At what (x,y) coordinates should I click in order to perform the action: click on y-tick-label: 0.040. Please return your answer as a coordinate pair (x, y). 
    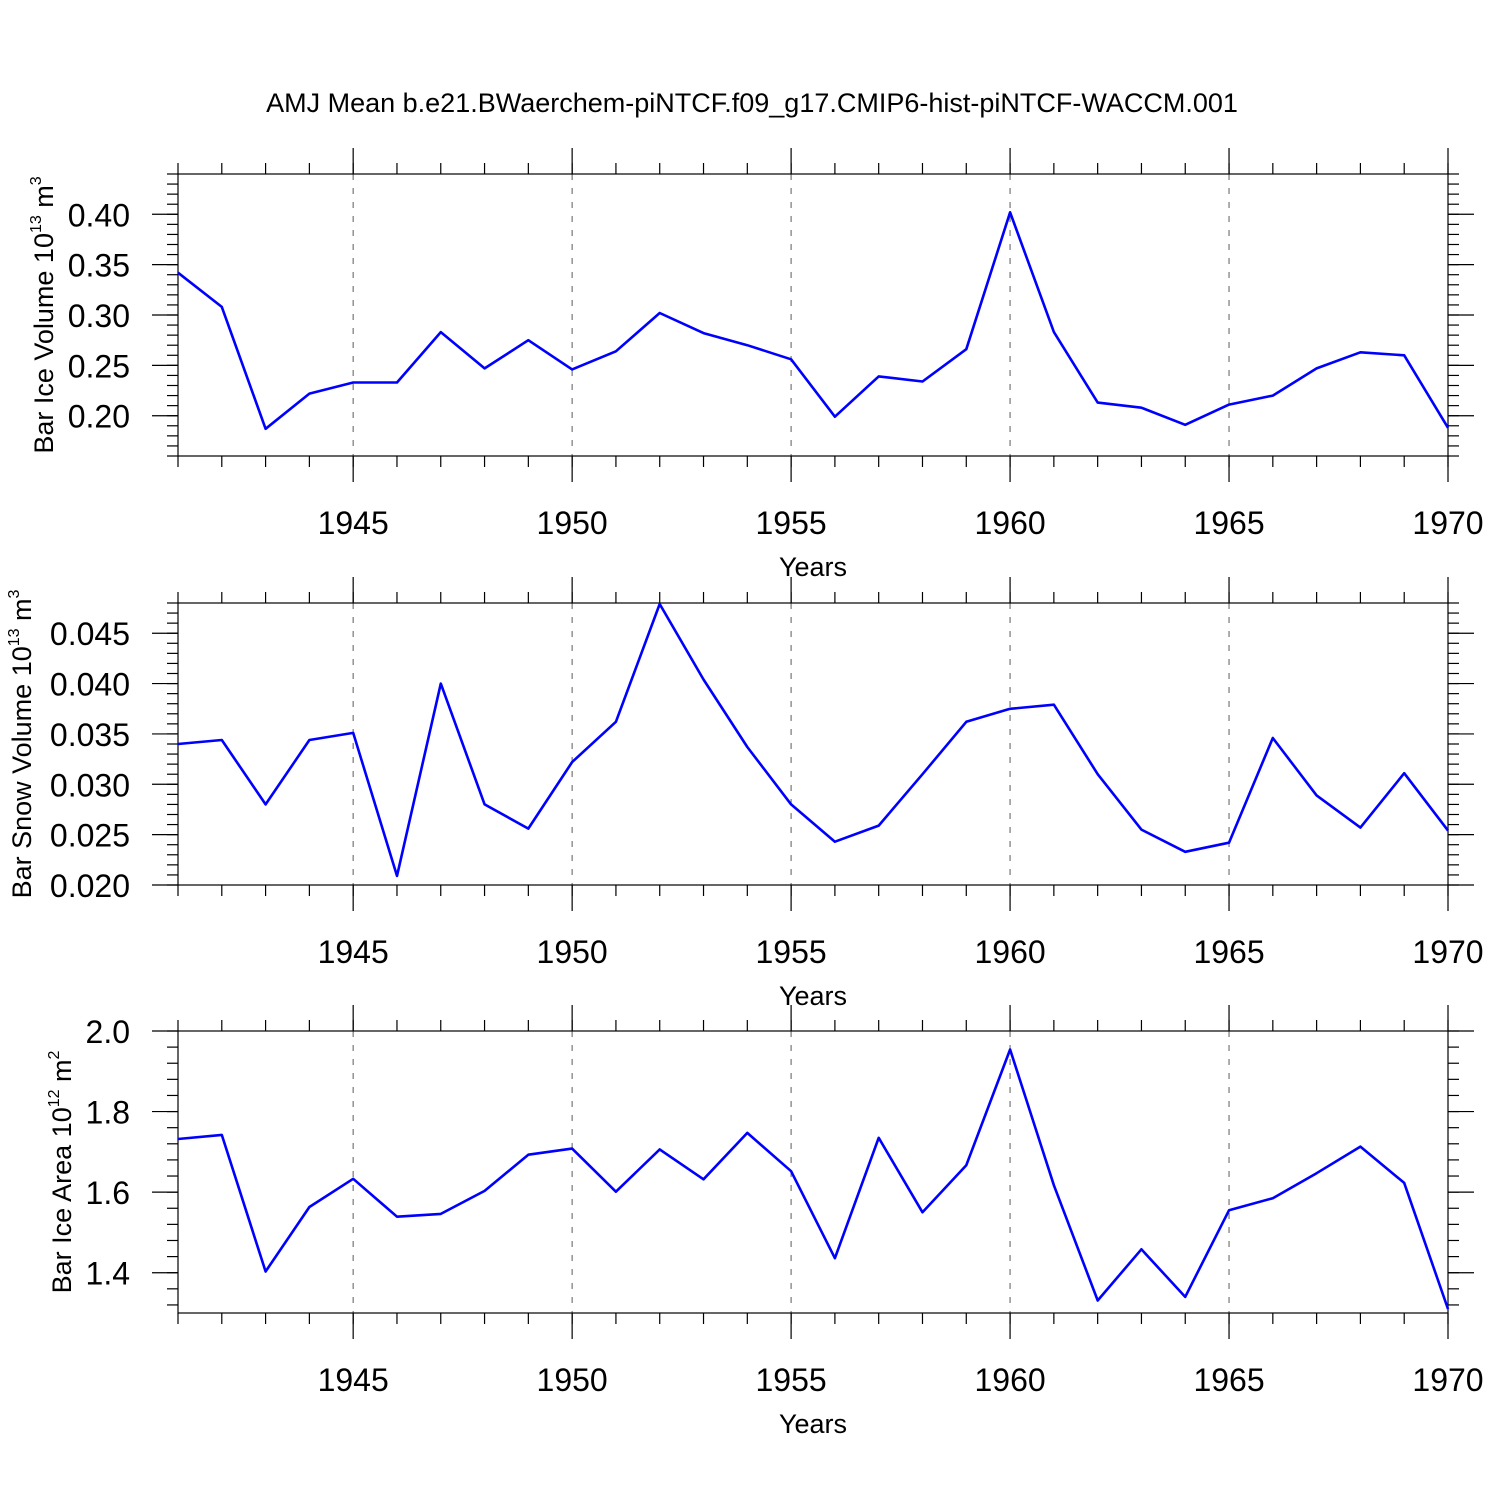
    Looking at the image, I should click on (90, 685).